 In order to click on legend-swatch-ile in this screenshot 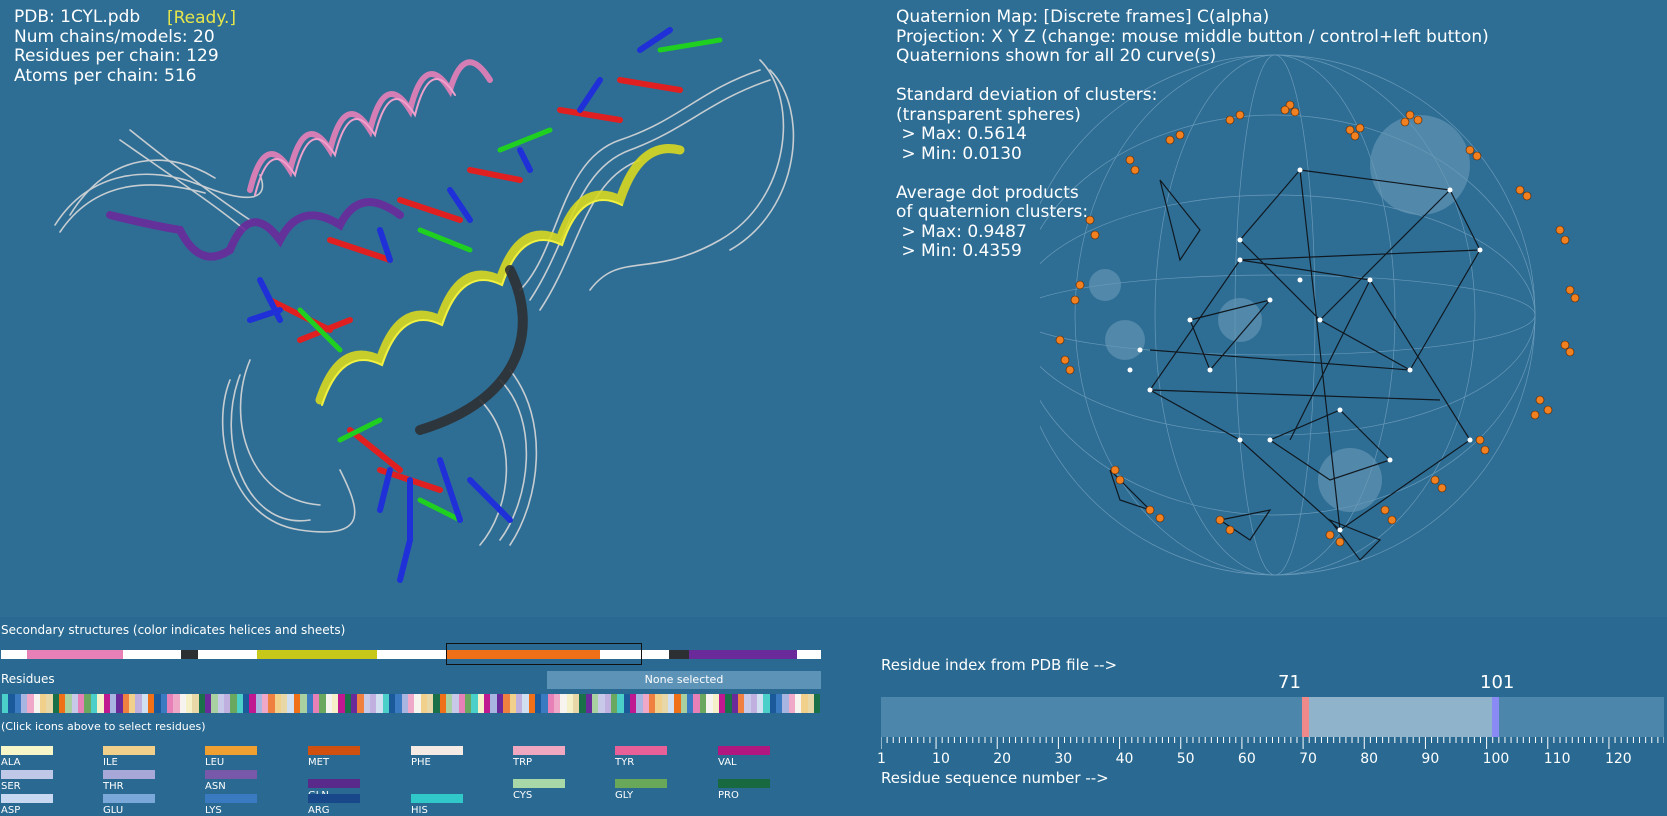, I will do `click(129, 750)`.